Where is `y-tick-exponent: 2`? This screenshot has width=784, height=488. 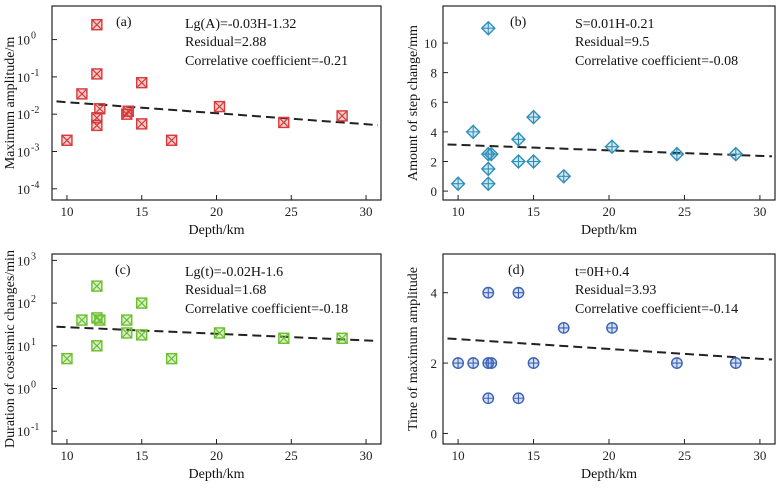
y-tick-exponent: 2 is located at coordinates (33, 299).